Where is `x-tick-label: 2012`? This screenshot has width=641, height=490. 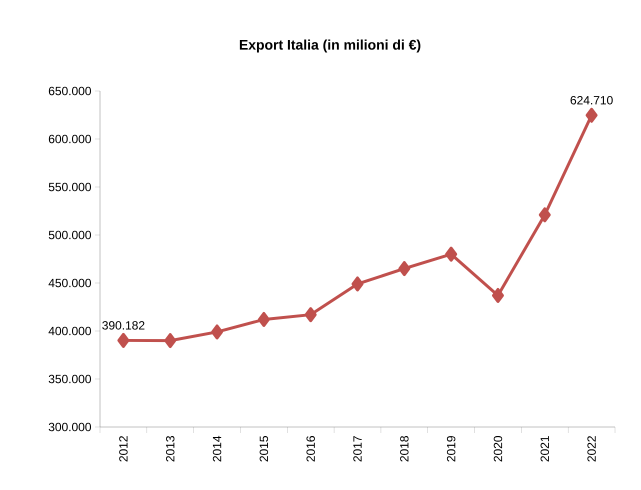 x-tick-label: 2012 is located at coordinates (123, 449).